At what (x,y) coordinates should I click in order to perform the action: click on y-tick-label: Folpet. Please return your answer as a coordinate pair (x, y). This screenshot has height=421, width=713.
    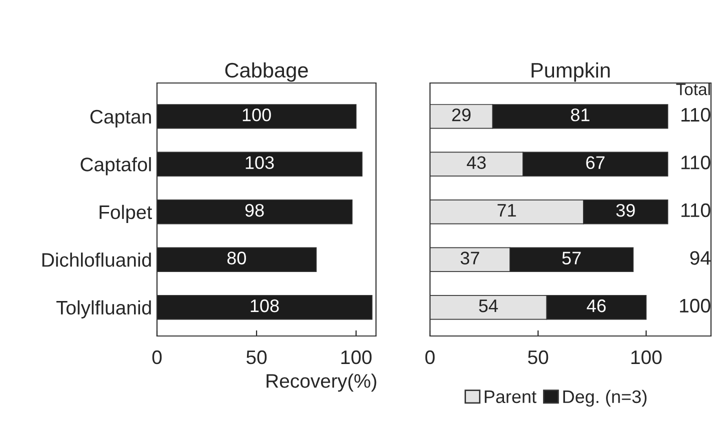
    Looking at the image, I should click on (126, 213).